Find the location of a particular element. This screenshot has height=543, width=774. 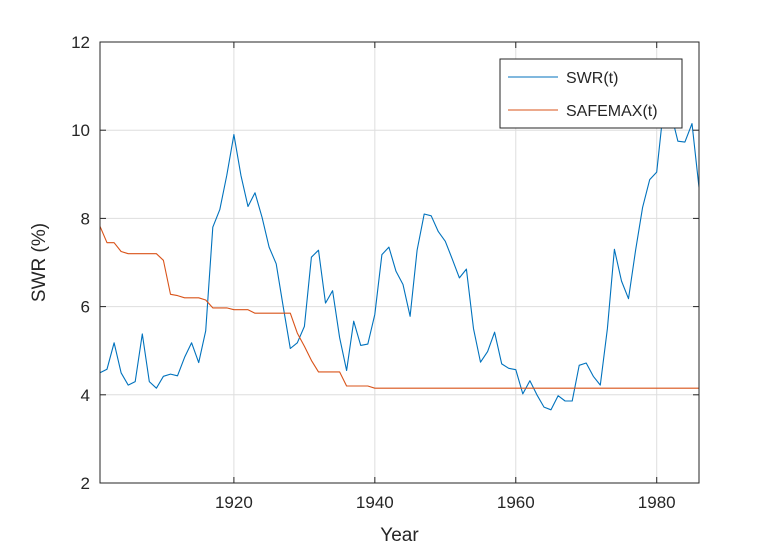

x-tick-label: 1920 is located at coordinates (234, 502).